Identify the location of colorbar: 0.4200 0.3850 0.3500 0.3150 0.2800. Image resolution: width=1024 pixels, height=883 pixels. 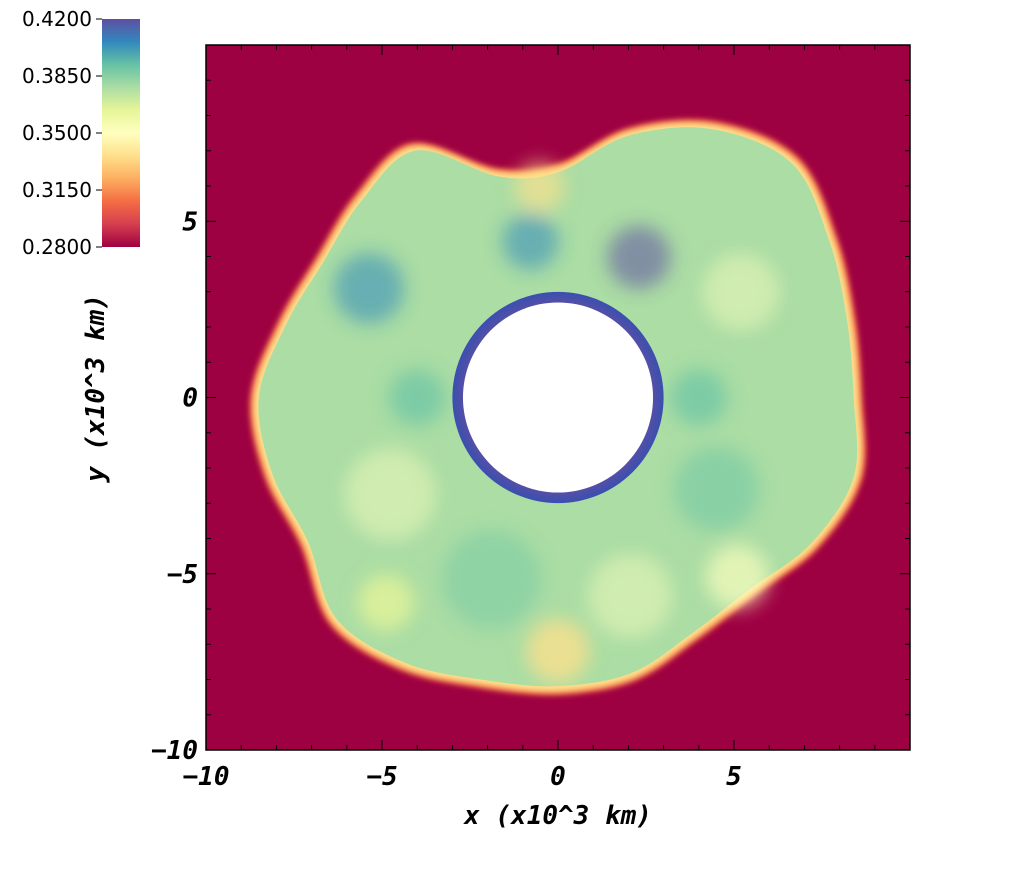
(81, 133).